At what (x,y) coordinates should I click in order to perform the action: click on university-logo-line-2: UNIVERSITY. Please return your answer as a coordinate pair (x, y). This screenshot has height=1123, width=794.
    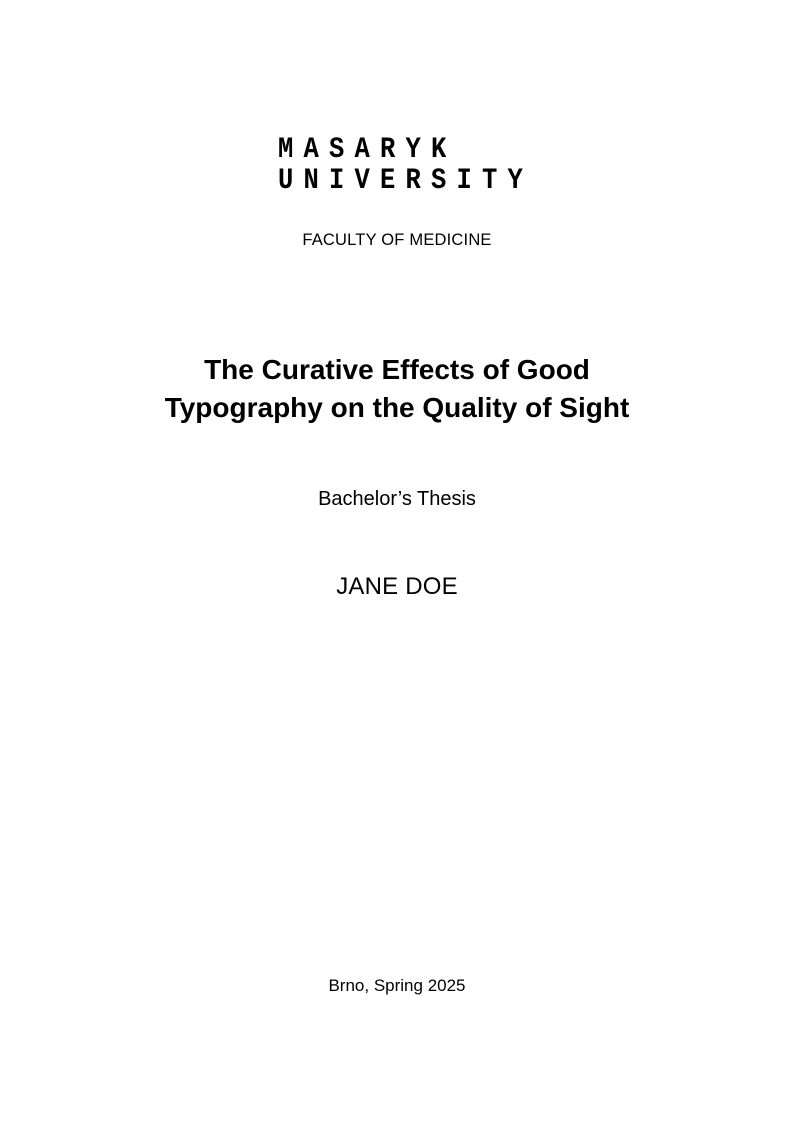
    Looking at the image, I should click on (406, 181).